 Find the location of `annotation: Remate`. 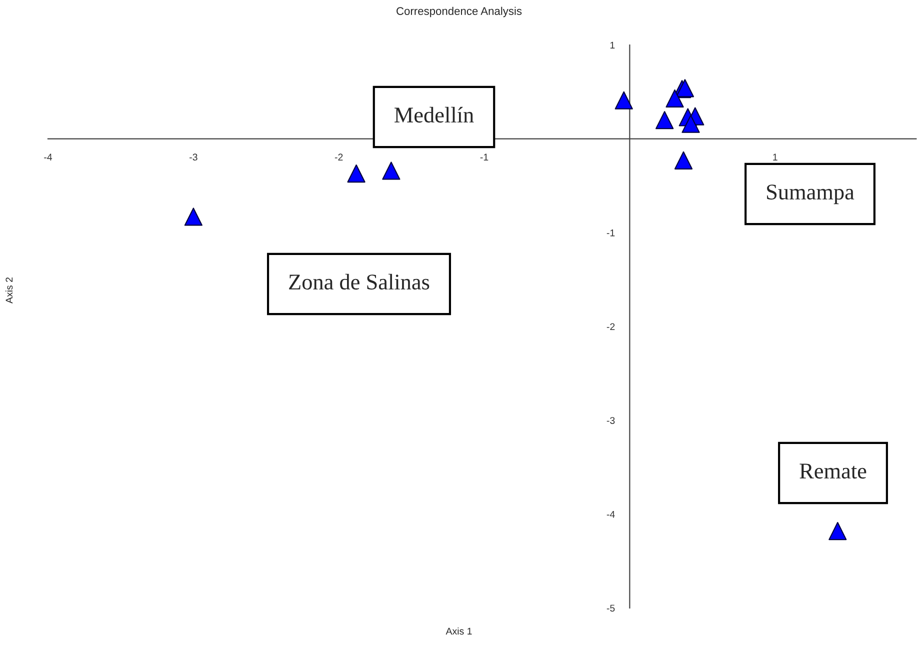

annotation: Remate is located at coordinates (833, 471).